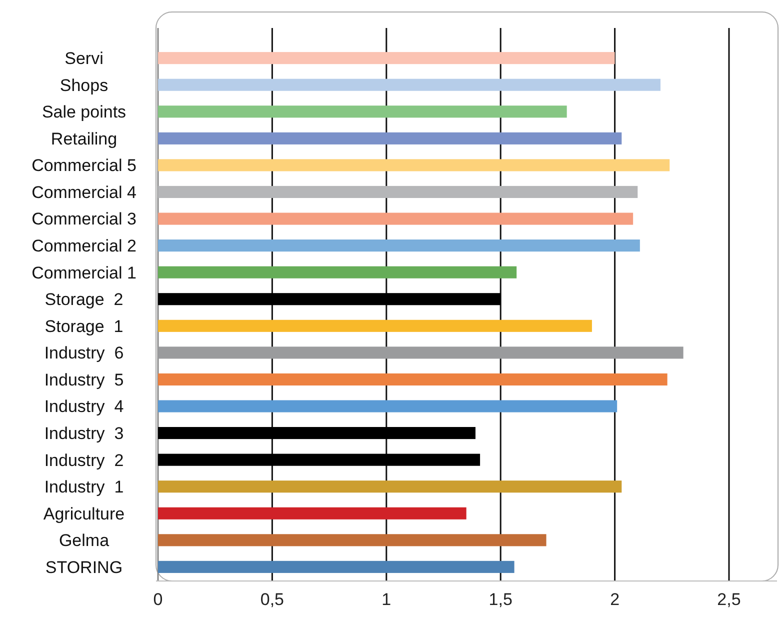 The image size is (779, 617). Describe the element at coordinates (84, 567) in the screenshot. I see `y-tick-label: STORING` at that location.